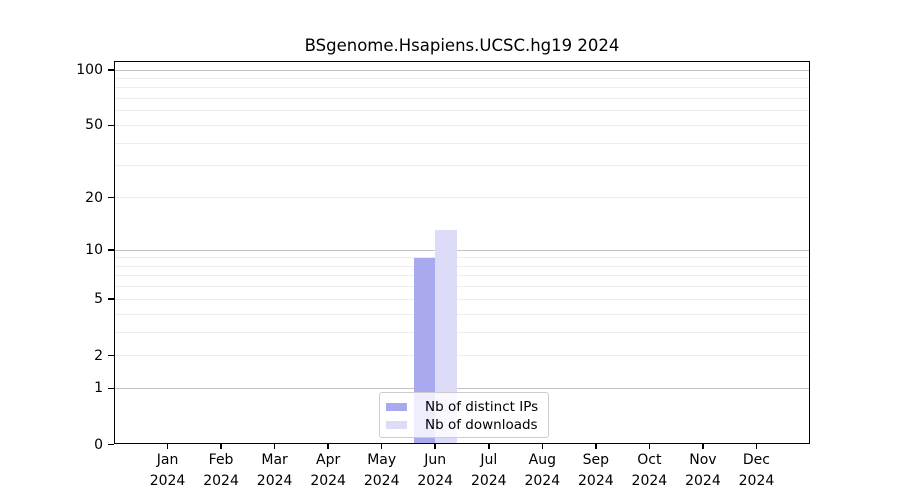 The width and height of the screenshot is (900, 500). Describe the element at coordinates (98, 355) in the screenshot. I see `y-tick-label: 2` at that location.